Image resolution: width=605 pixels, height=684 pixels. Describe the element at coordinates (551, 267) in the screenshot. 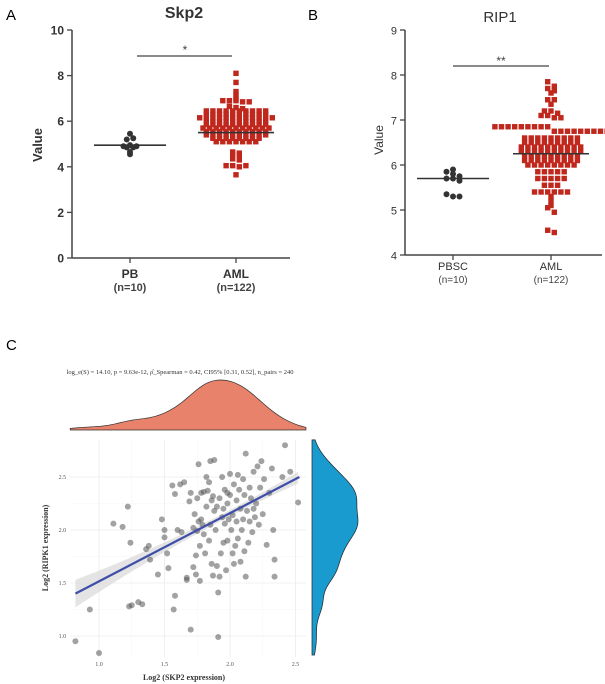

I see `x-tick-label: AML` at that location.